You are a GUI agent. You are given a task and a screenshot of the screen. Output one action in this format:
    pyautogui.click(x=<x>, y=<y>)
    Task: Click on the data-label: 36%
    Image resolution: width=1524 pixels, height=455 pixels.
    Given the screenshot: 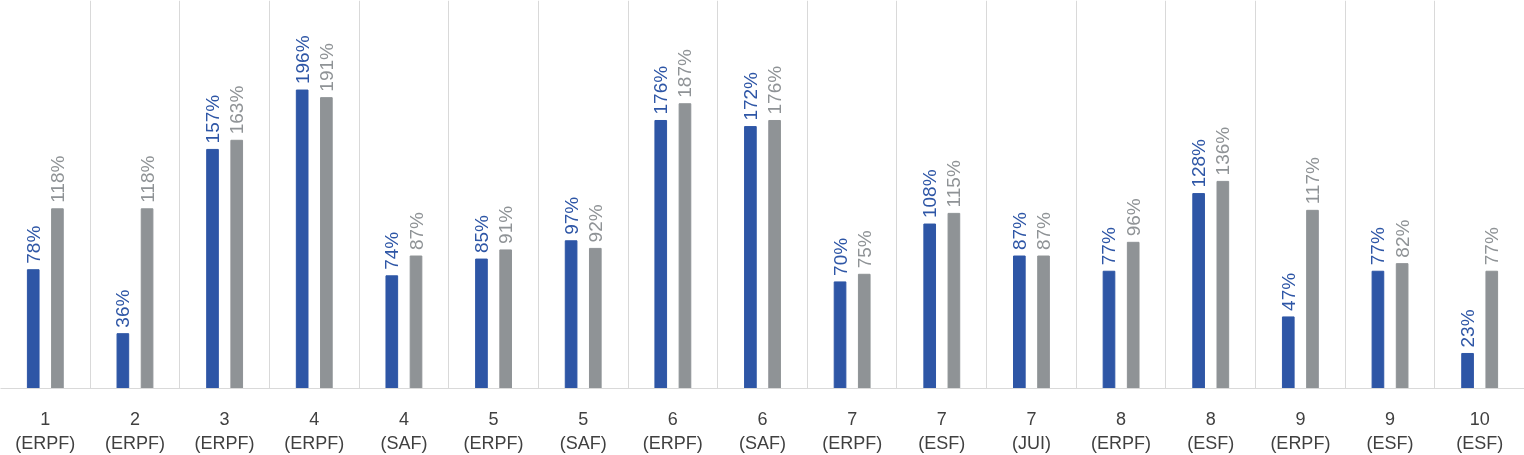 What is the action you would take?
    pyautogui.click(x=123, y=308)
    